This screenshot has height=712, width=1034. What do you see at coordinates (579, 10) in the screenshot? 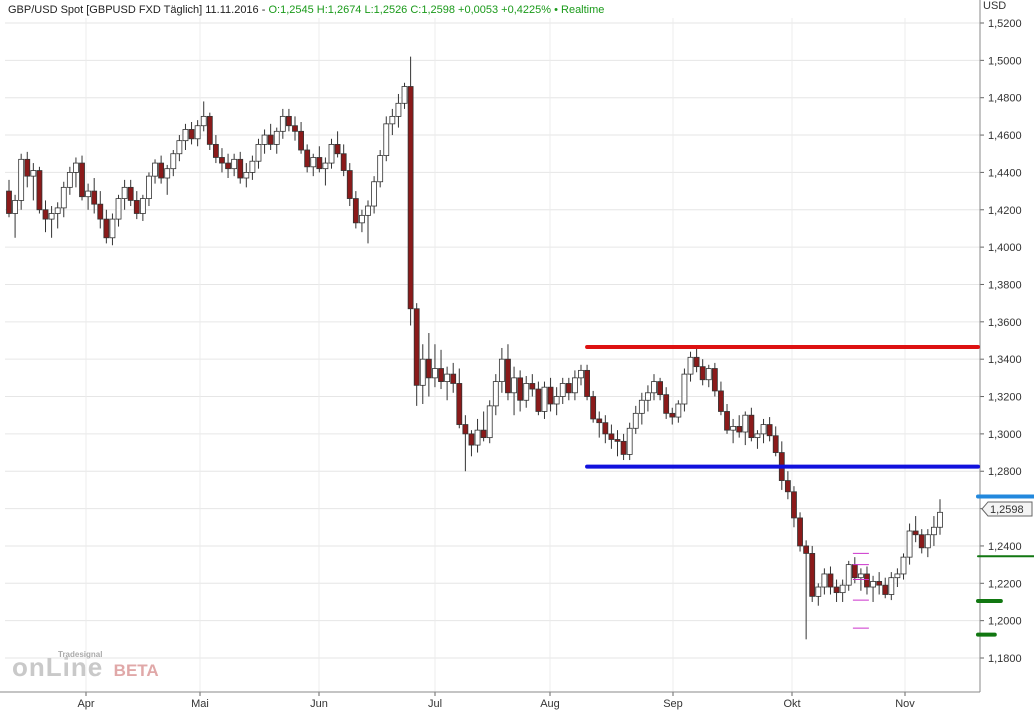
I see `realtime-indicator: • Realtime` at bounding box center [579, 10].